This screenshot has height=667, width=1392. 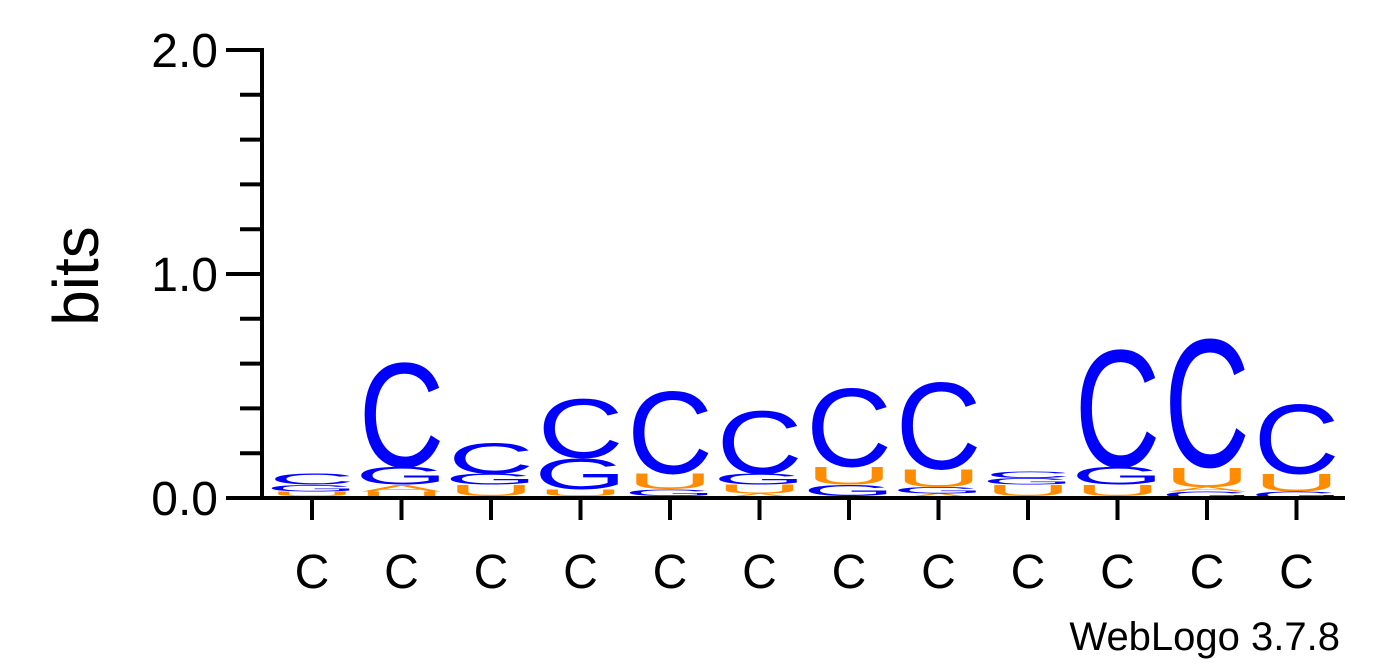 I want to click on y-tick-label: 2.0, so click(x=184, y=51).